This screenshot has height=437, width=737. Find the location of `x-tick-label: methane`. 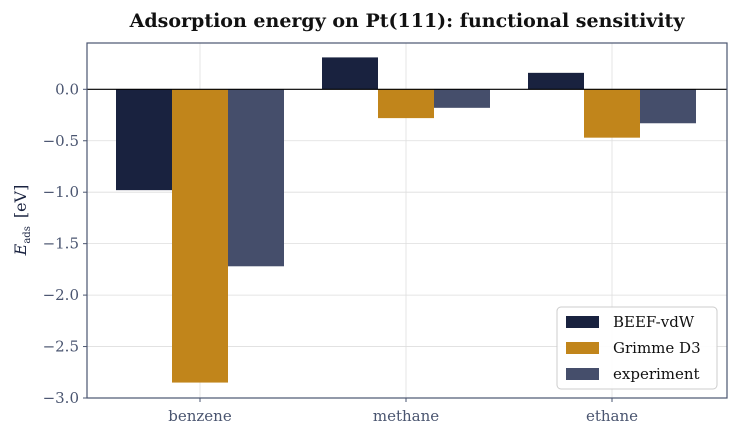

x-tick-label: methane is located at coordinates (406, 416).